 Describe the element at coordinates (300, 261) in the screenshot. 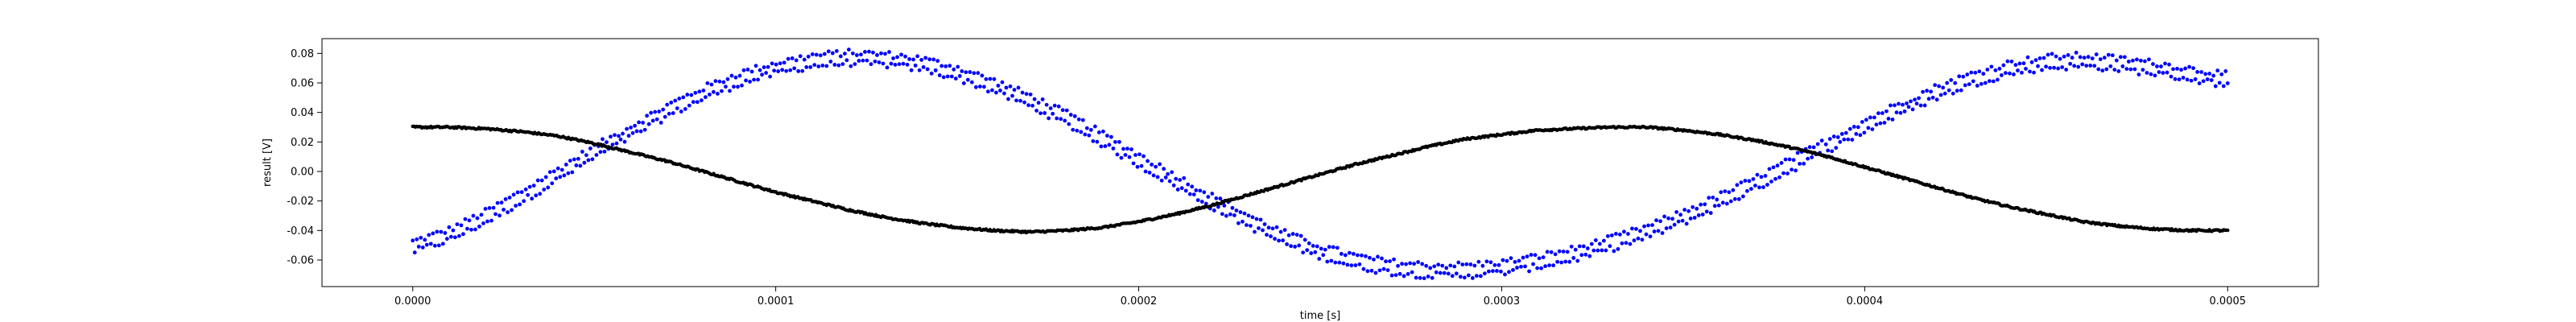

I see `y-tick-label: -0.06` at that location.